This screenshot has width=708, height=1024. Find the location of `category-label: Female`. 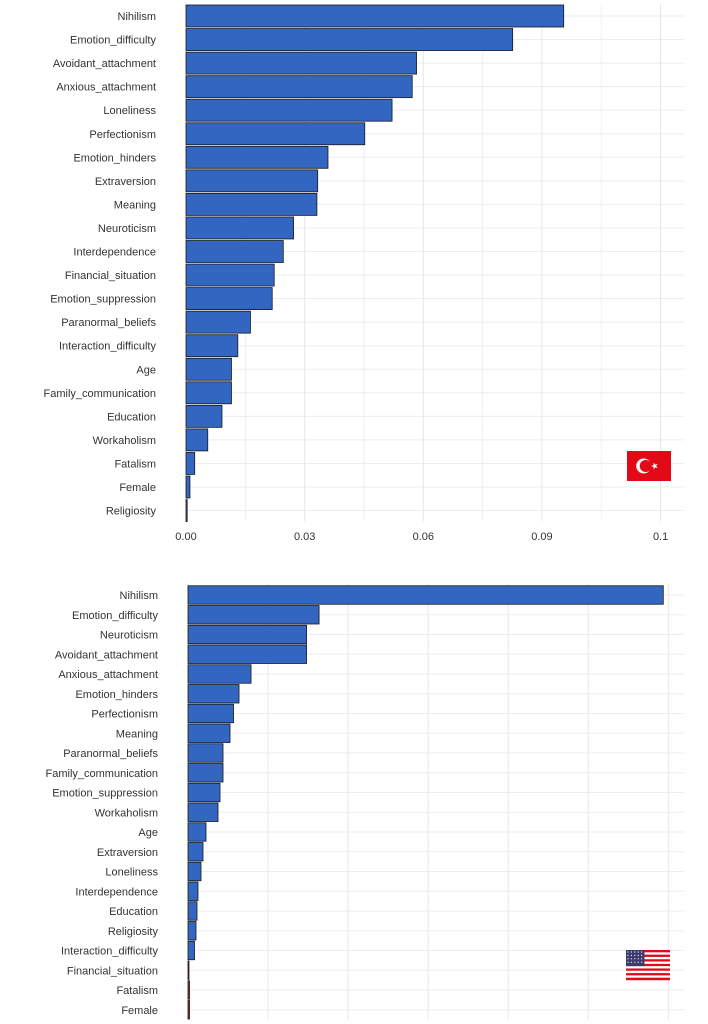

category-label: Female is located at coordinates (139, 1011).